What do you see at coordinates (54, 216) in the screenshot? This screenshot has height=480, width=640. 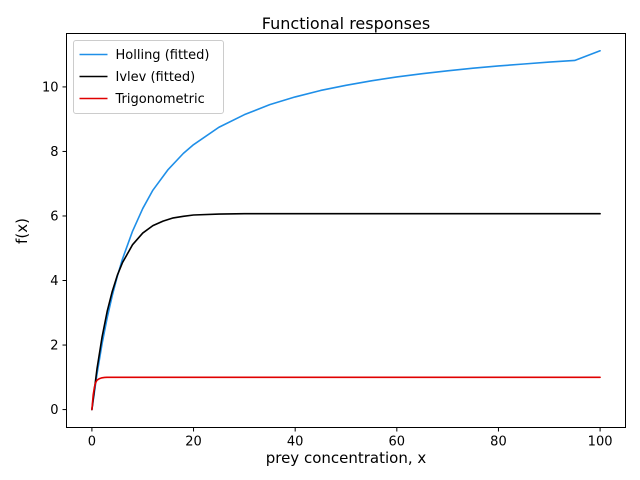 I see `y-tick-label: 6` at bounding box center [54, 216].